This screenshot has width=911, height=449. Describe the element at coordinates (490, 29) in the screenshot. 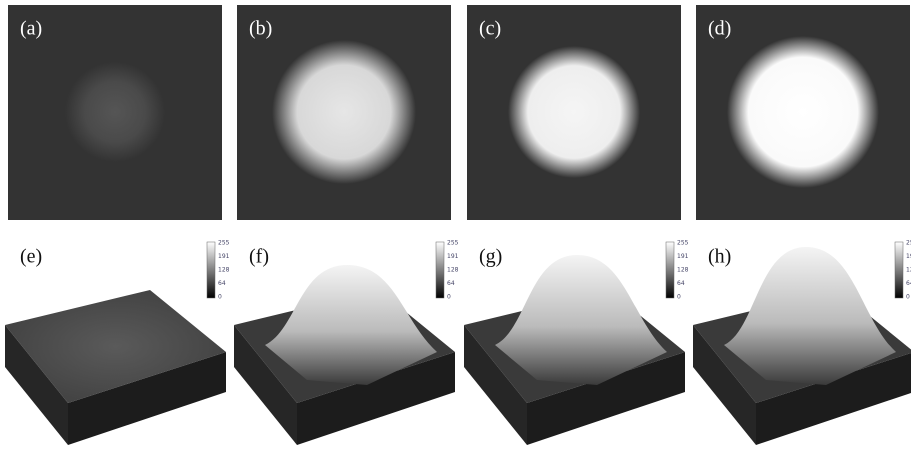

I see `panel-label: (c)` at that location.